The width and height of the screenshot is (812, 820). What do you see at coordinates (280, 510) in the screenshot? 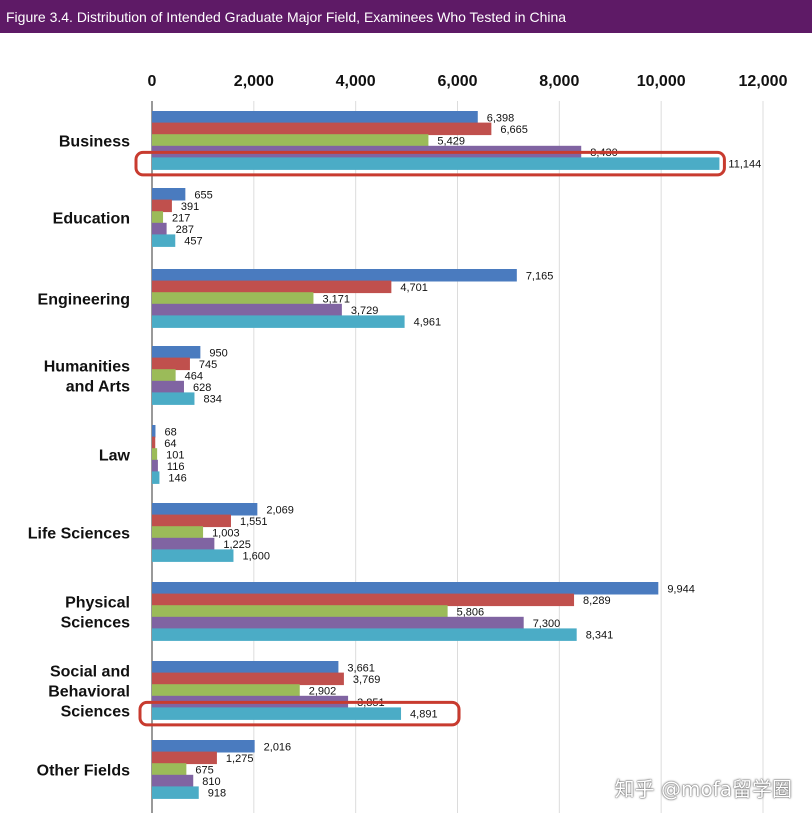
I see `data-label: 2,069` at bounding box center [280, 510].